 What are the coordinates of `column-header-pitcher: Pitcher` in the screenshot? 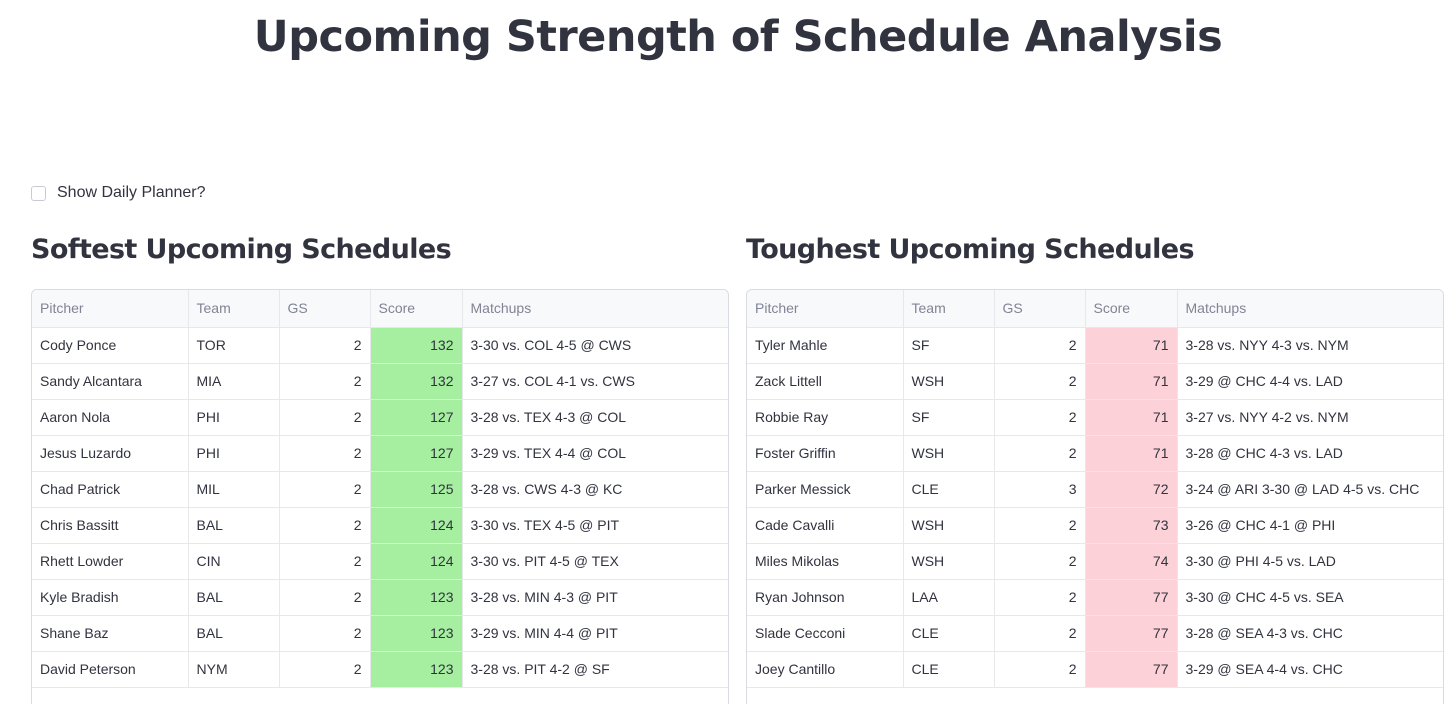 It's located at (110, 309).